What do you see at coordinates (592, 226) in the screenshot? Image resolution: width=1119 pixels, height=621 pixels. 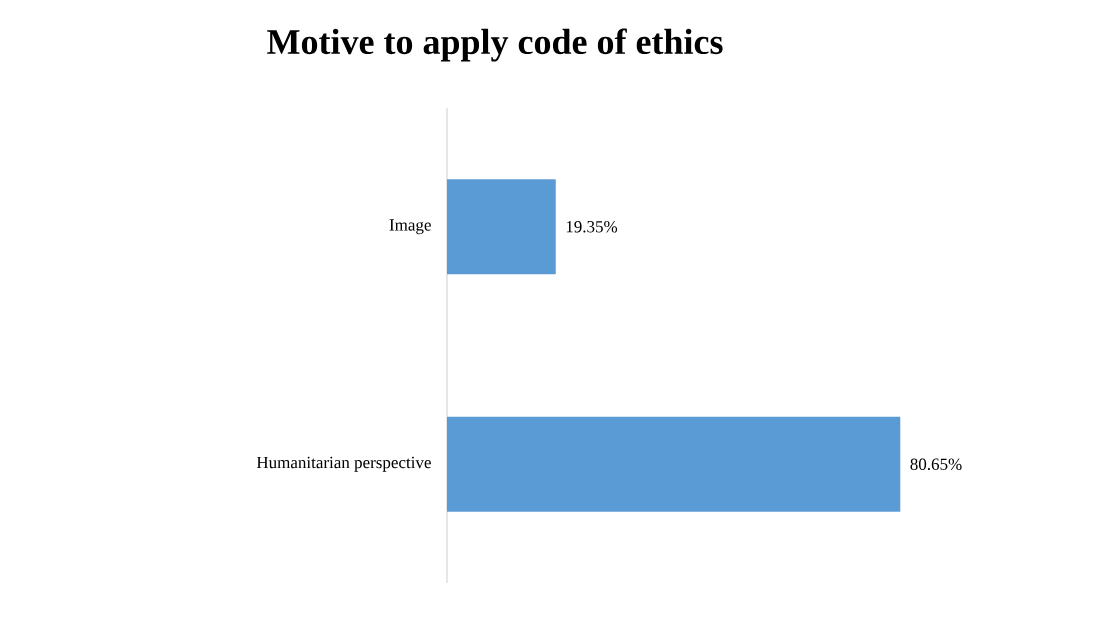 I see `data-label: 19.35%` at bounding box center [592, 226].